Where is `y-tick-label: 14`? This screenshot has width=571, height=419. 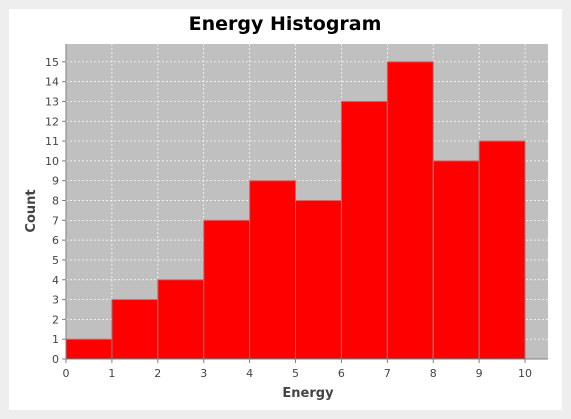
y-tick-label: 14 is located at coordinates (52, 82).